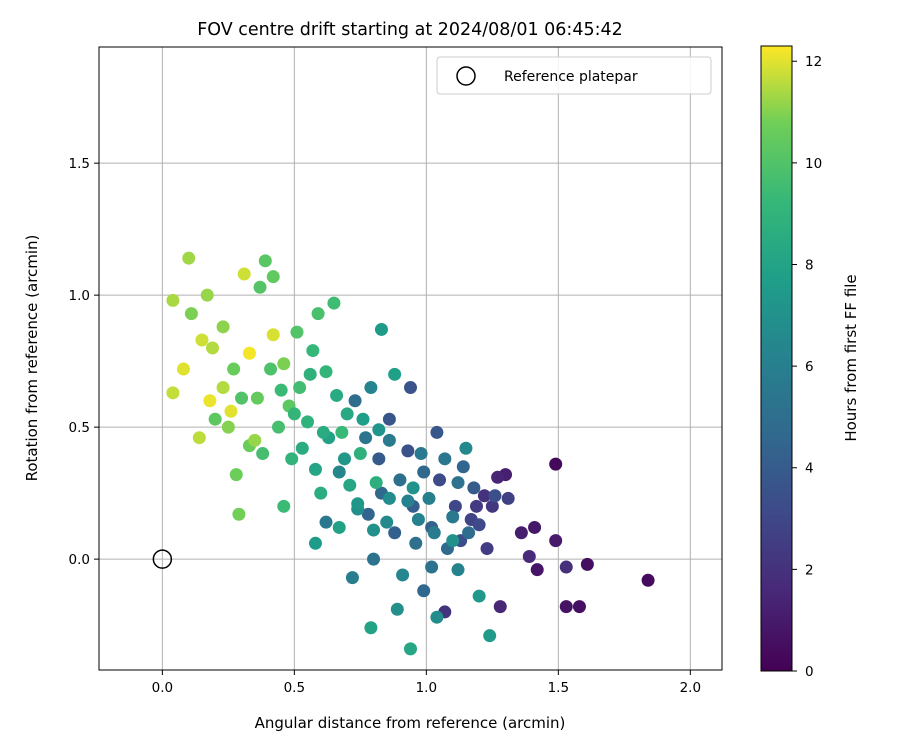  I want to click on x-tick-label: 1.5, so click(558, 688).